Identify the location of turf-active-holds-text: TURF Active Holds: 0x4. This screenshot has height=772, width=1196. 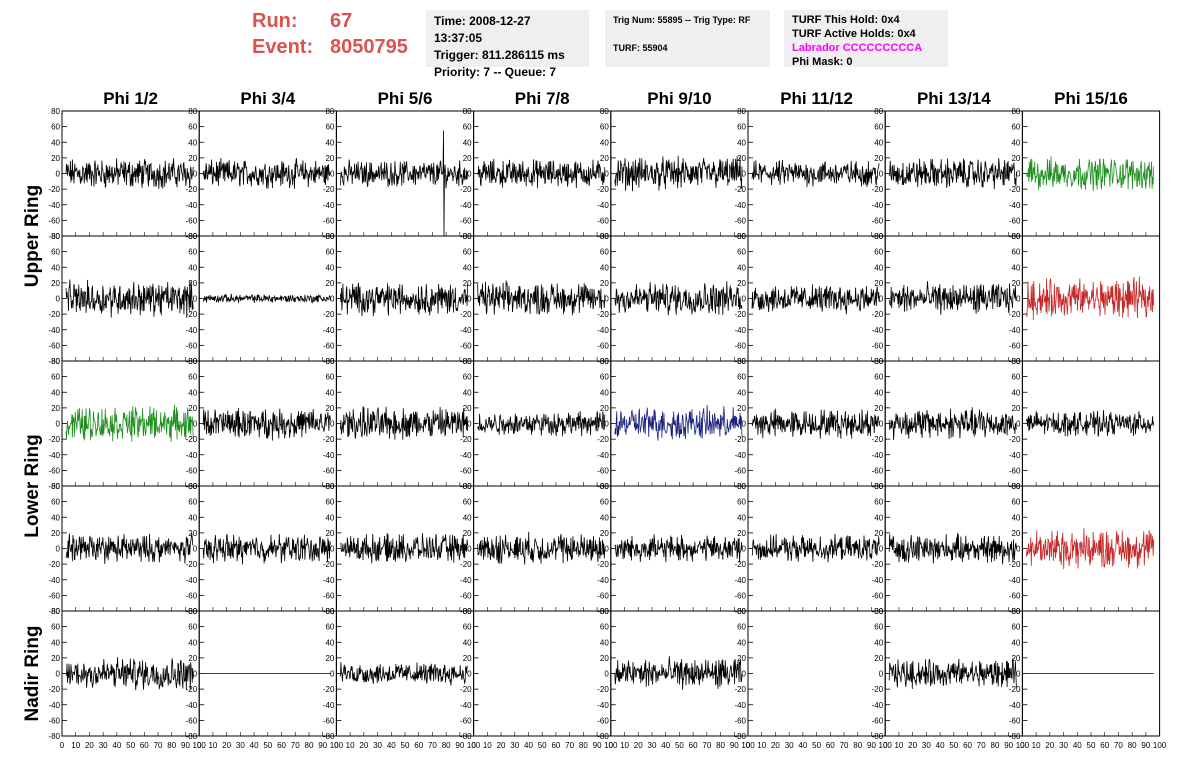
(854, 34).